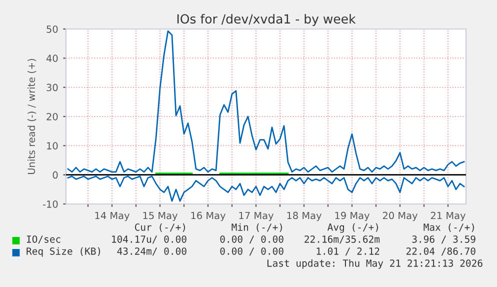  I want to click on x-tick-label: 14 May, so click(112, 217).